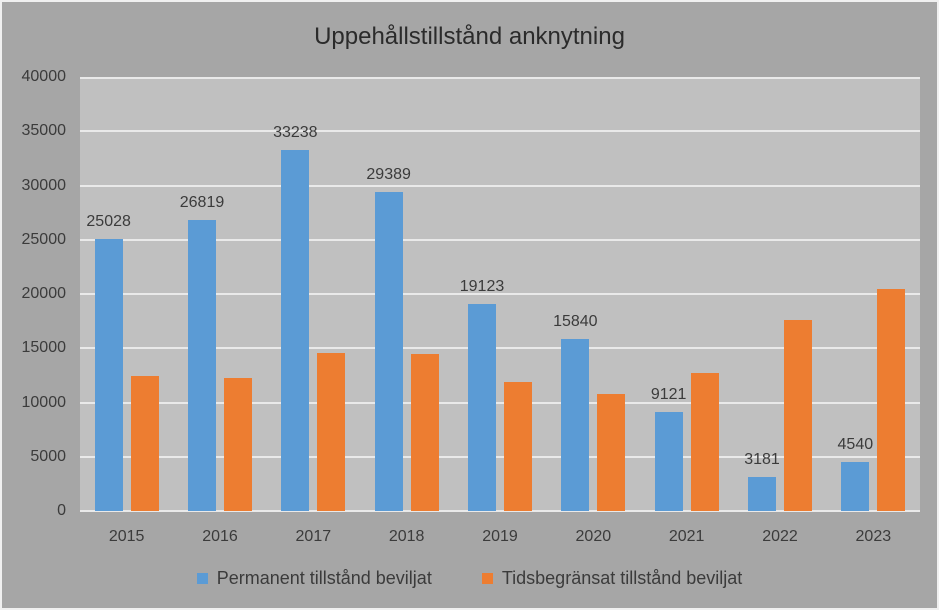 This screenshot has width=939, height=610. Describe the element at coordinates (798, 415) in the screenshot. I see `bar-tidsbegransat-2022` at that location.